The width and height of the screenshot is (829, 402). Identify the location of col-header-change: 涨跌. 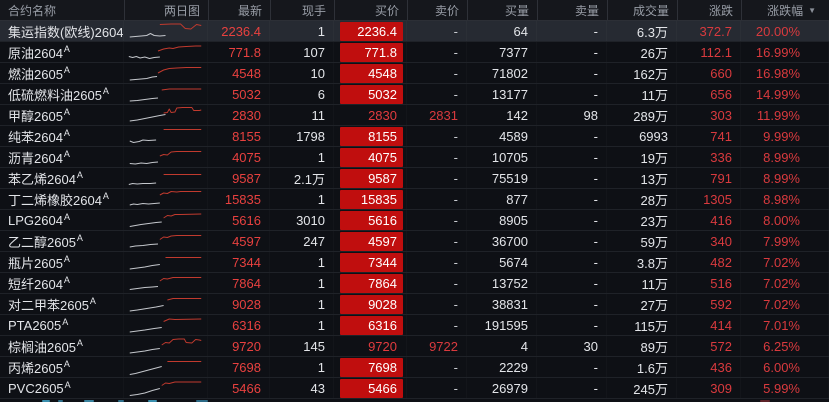
(709, 10).